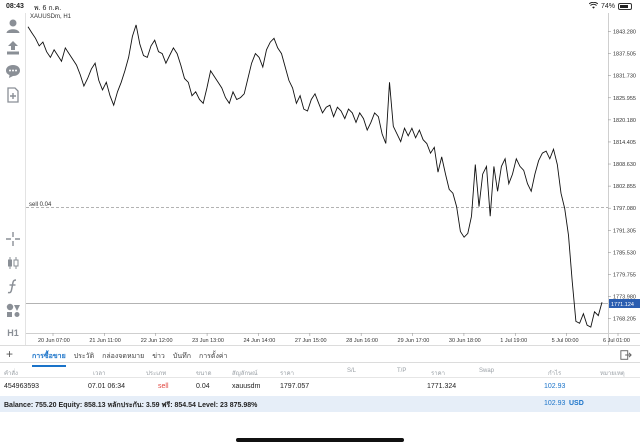 This screenshot has width=640, height=447. Describe the element at coordinates (513, 341) in the screenshot. I see `time-axis-tick-label: 1 Jul 19:00` at that location.